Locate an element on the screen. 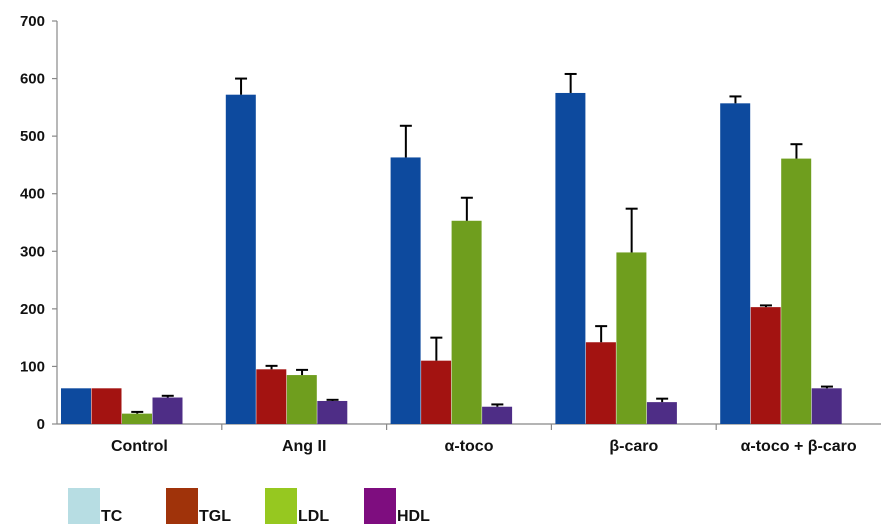  legend-swatch-tc is located at coordinates (84, 506).